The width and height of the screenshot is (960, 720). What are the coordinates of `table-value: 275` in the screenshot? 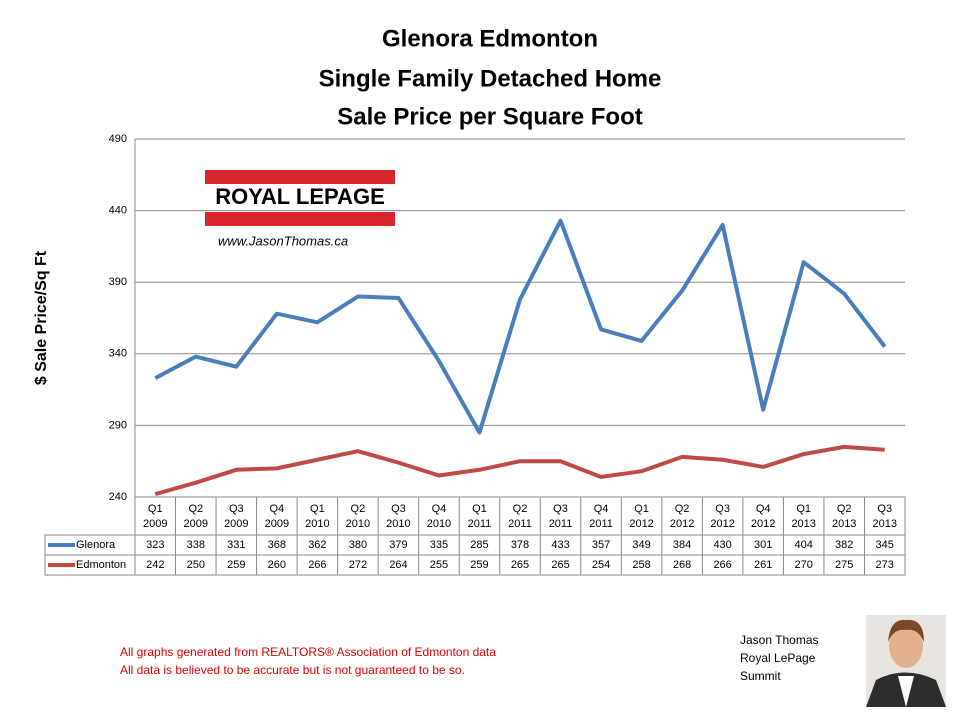 It's located at (844, 565).